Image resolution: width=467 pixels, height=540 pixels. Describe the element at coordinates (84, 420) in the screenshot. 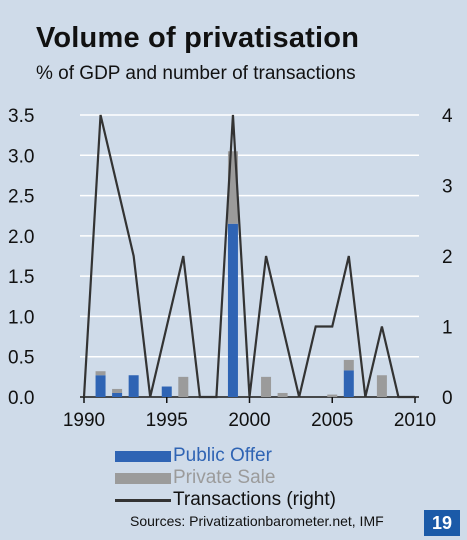

I see `x-tick-label: 1990` at that location.